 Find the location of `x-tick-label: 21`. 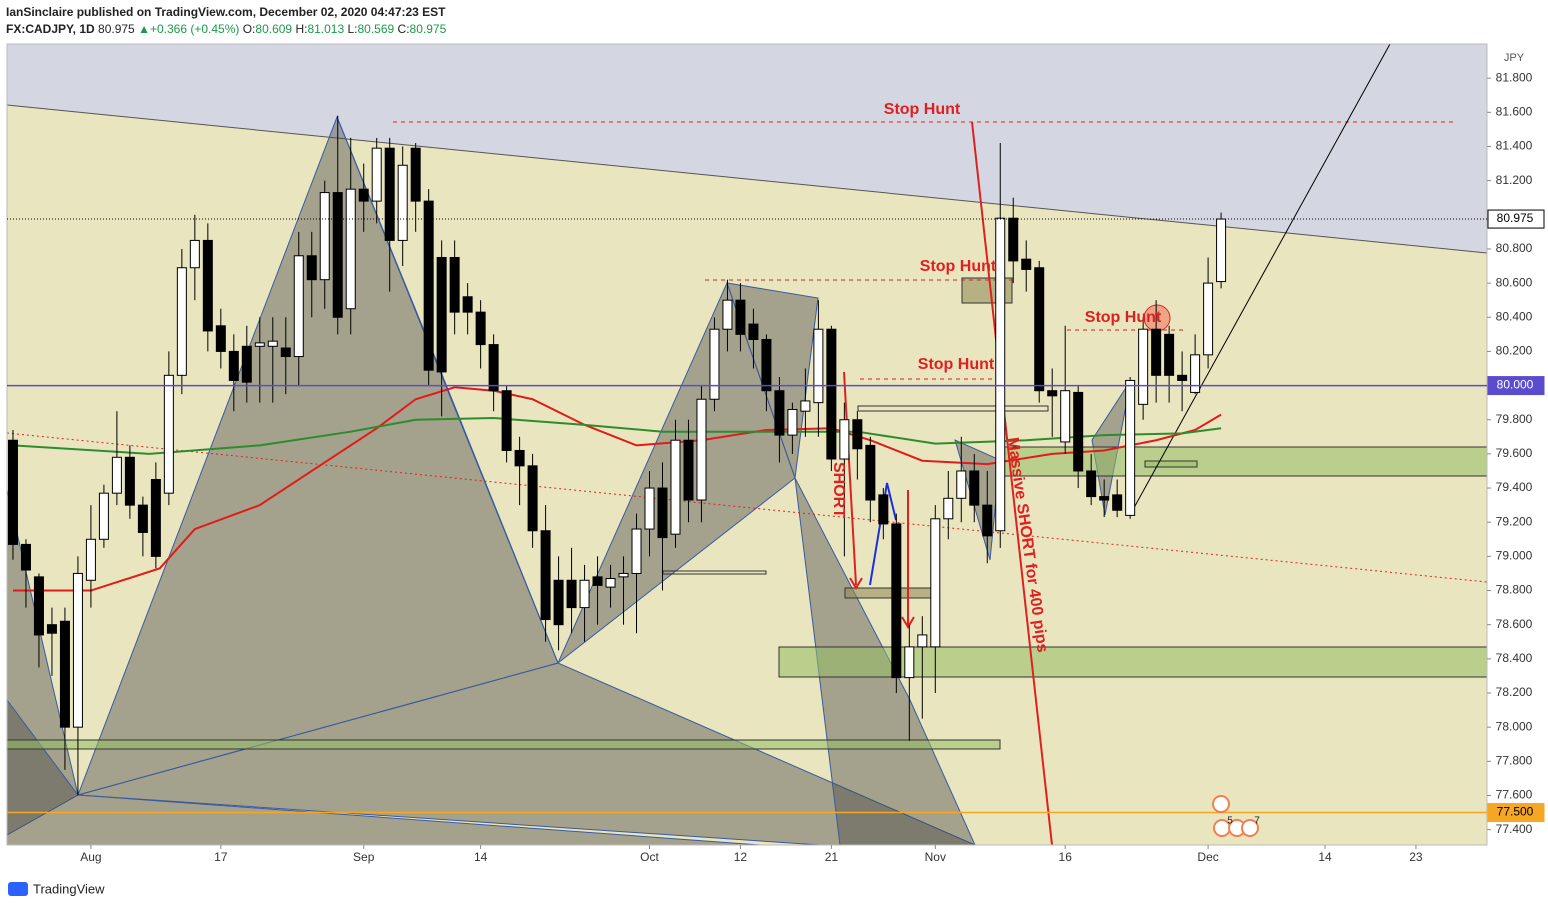

x-tick-label: 21 is located at coordinates (832, 857).